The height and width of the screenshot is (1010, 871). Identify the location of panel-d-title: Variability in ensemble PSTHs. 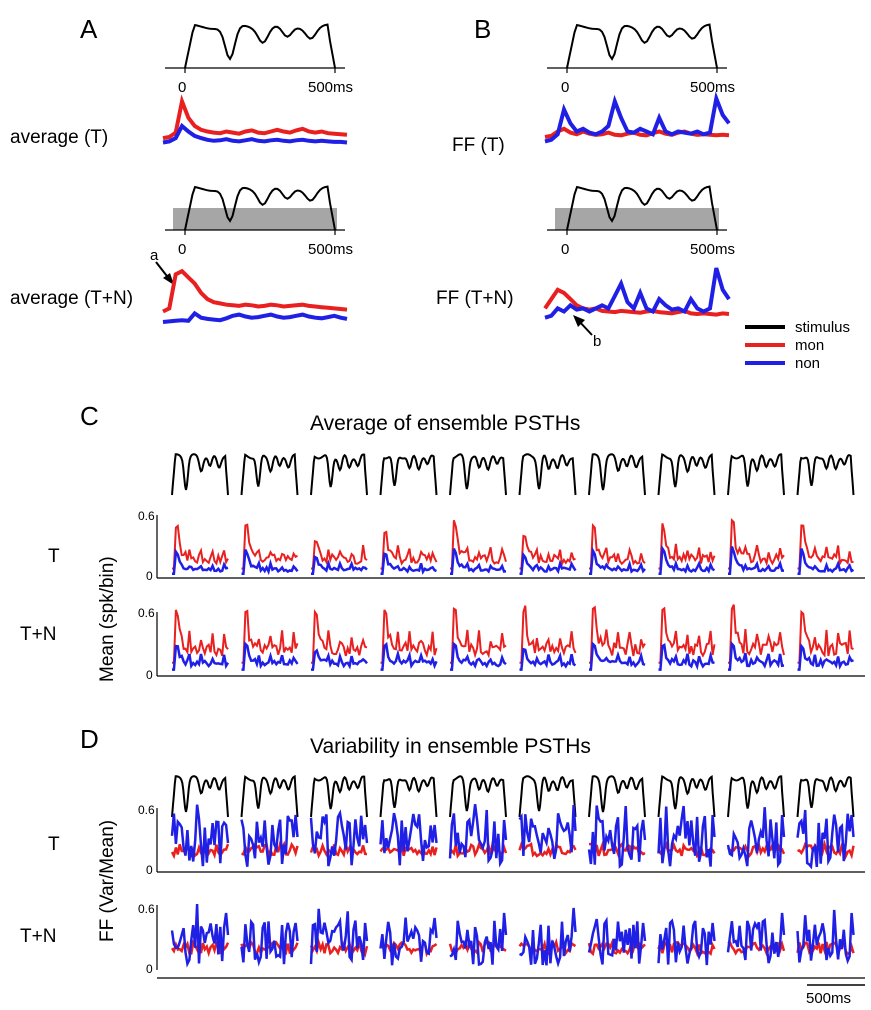
(450, 746).